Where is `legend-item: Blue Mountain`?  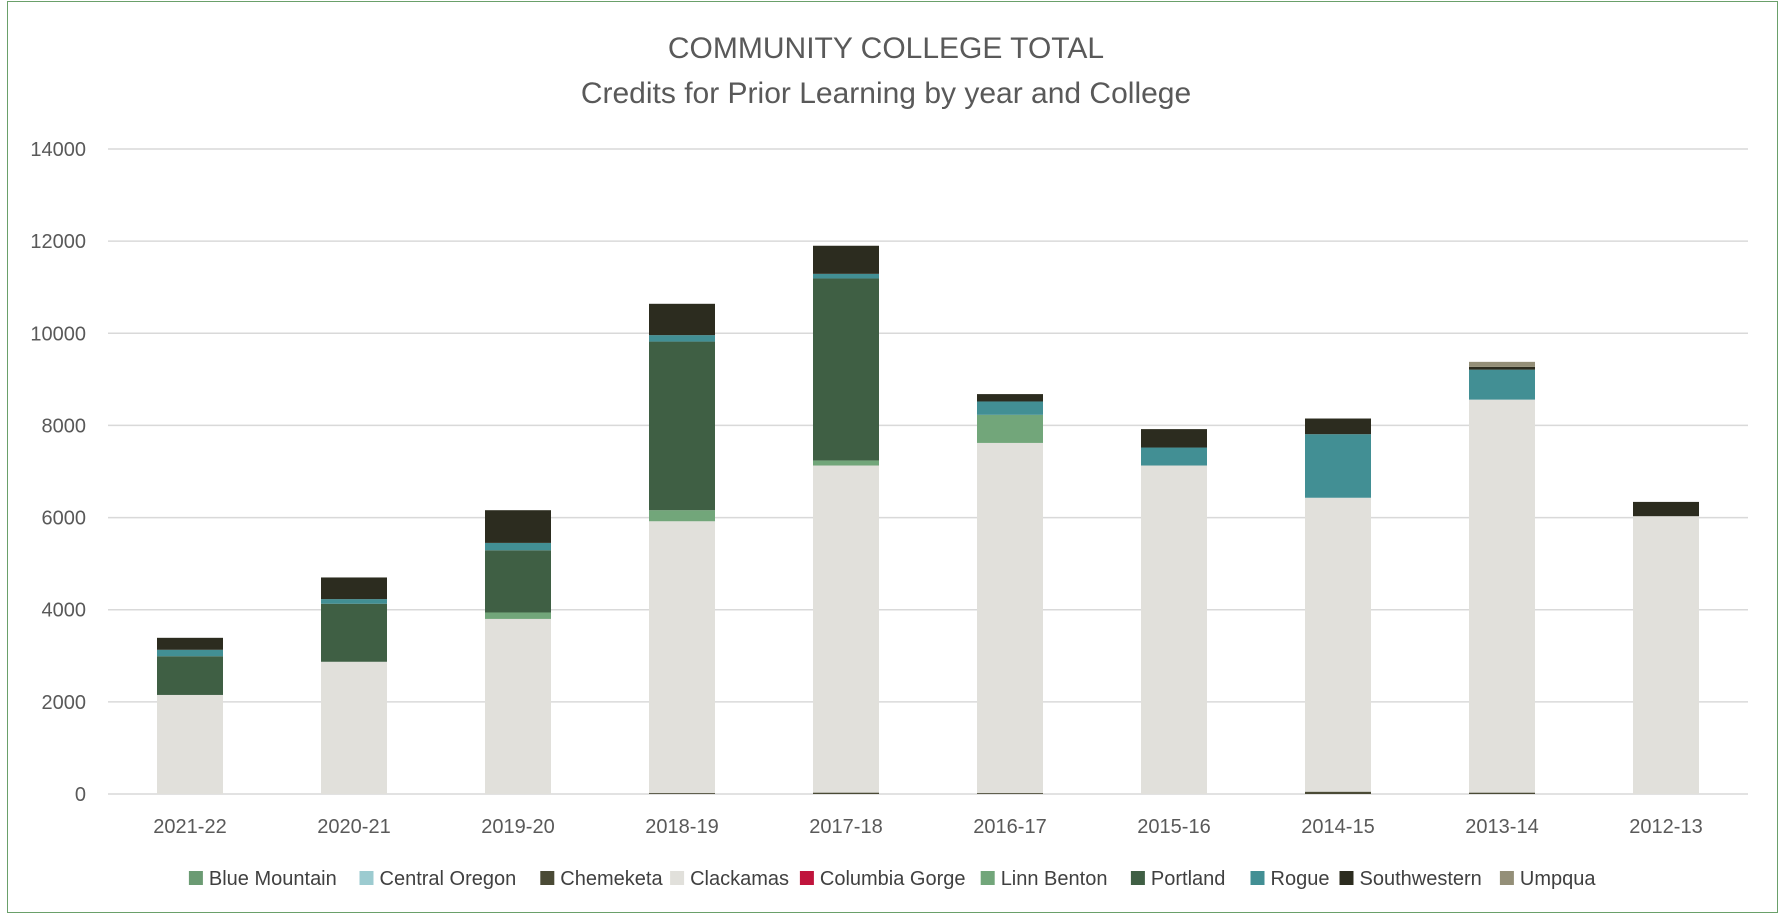
legend-item: Blue Mountain is located at coordinates (262, 879).